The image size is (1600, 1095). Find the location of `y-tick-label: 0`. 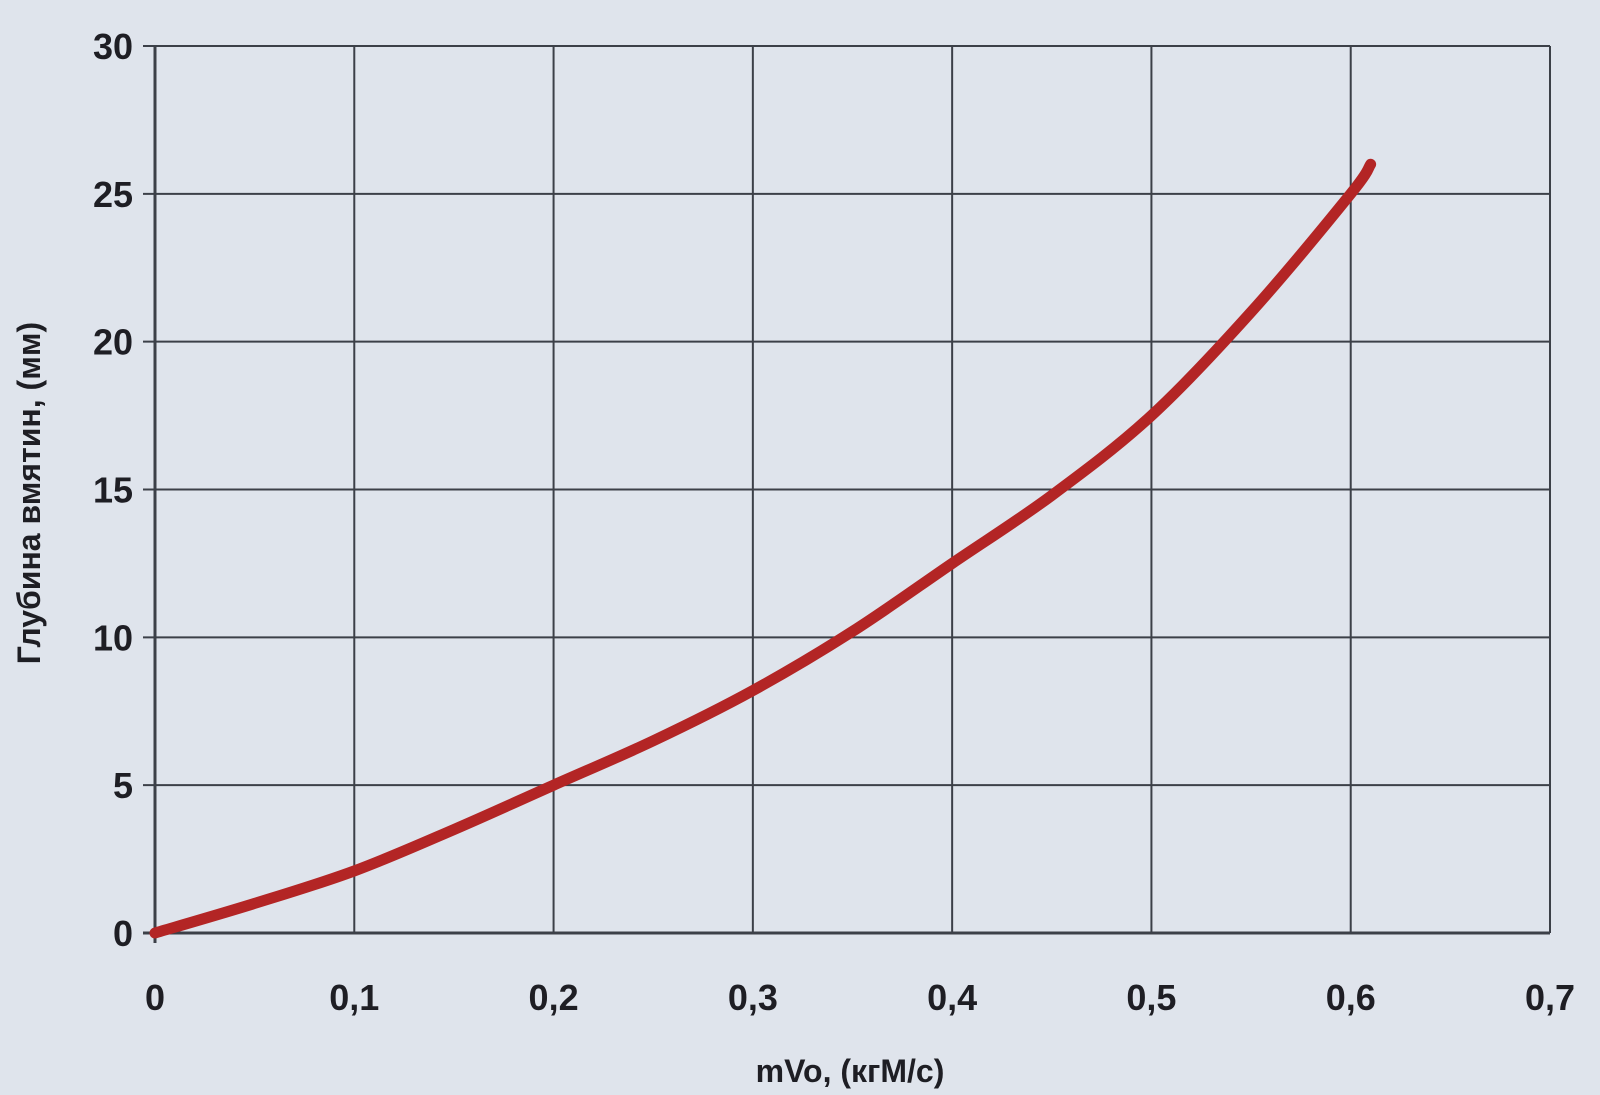

y-tick-label: 0 is located at coordinates (123, 933).